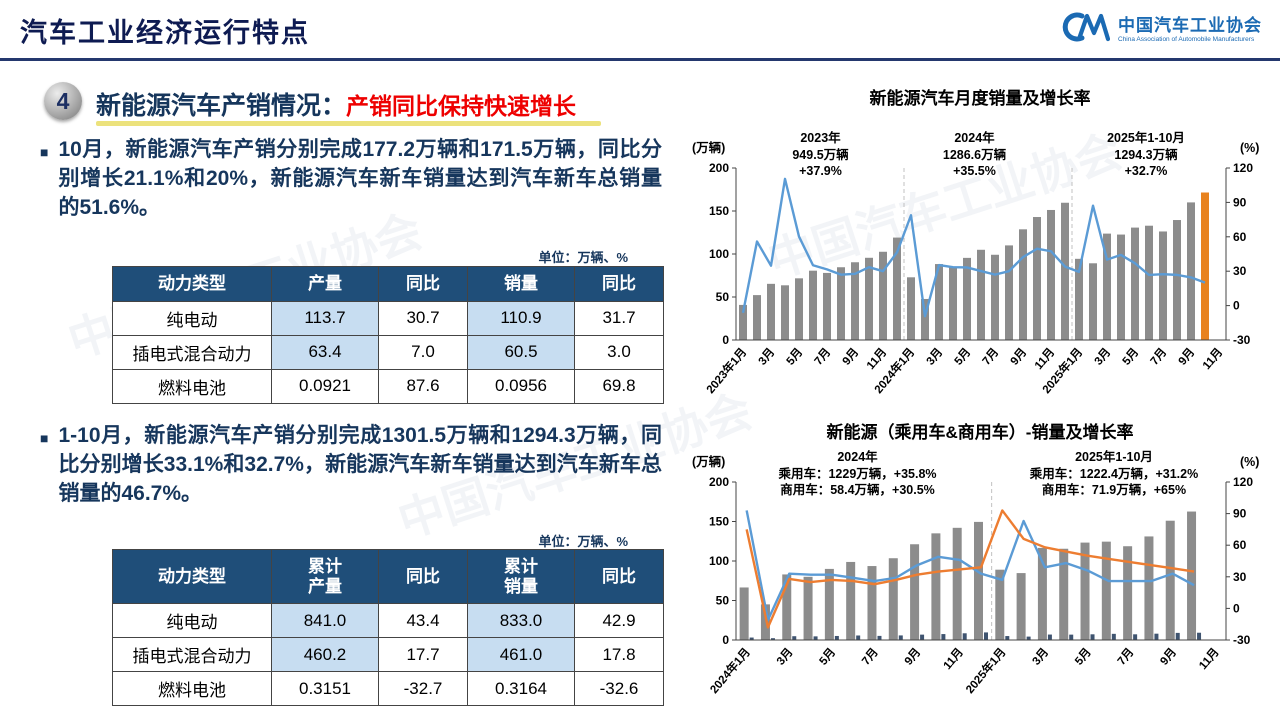 The height and width of the screenshot is (719, 1280). I want to click on table-cell: 3.0, so click(619, 352).